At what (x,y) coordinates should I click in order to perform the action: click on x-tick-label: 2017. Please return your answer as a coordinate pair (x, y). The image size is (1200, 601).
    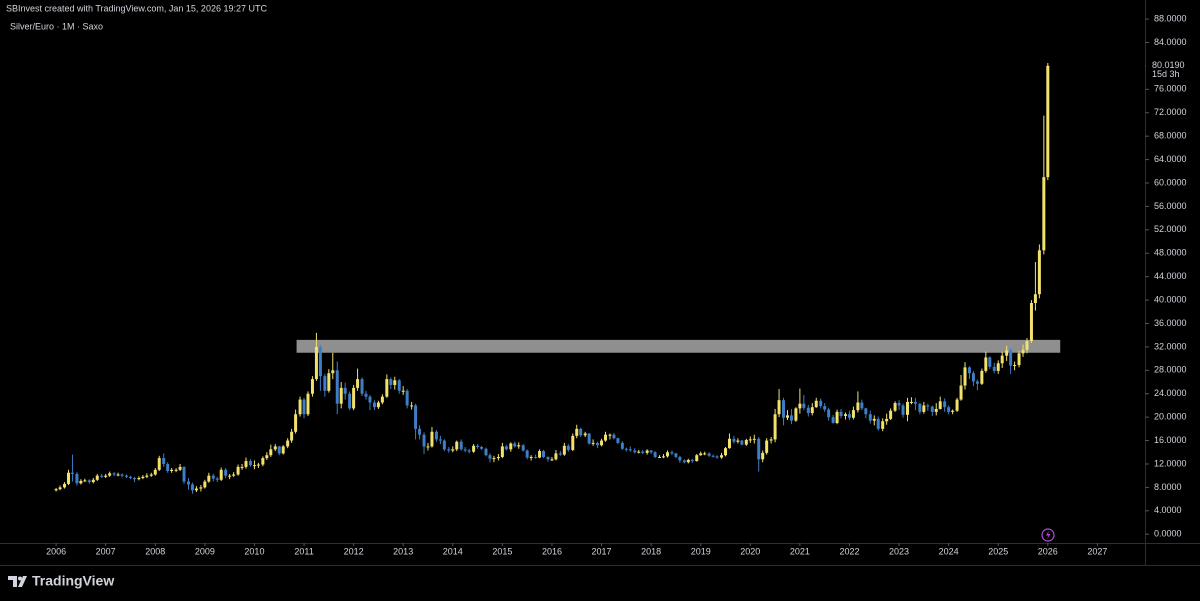
    Looking at the image, I should click on (602, 551).